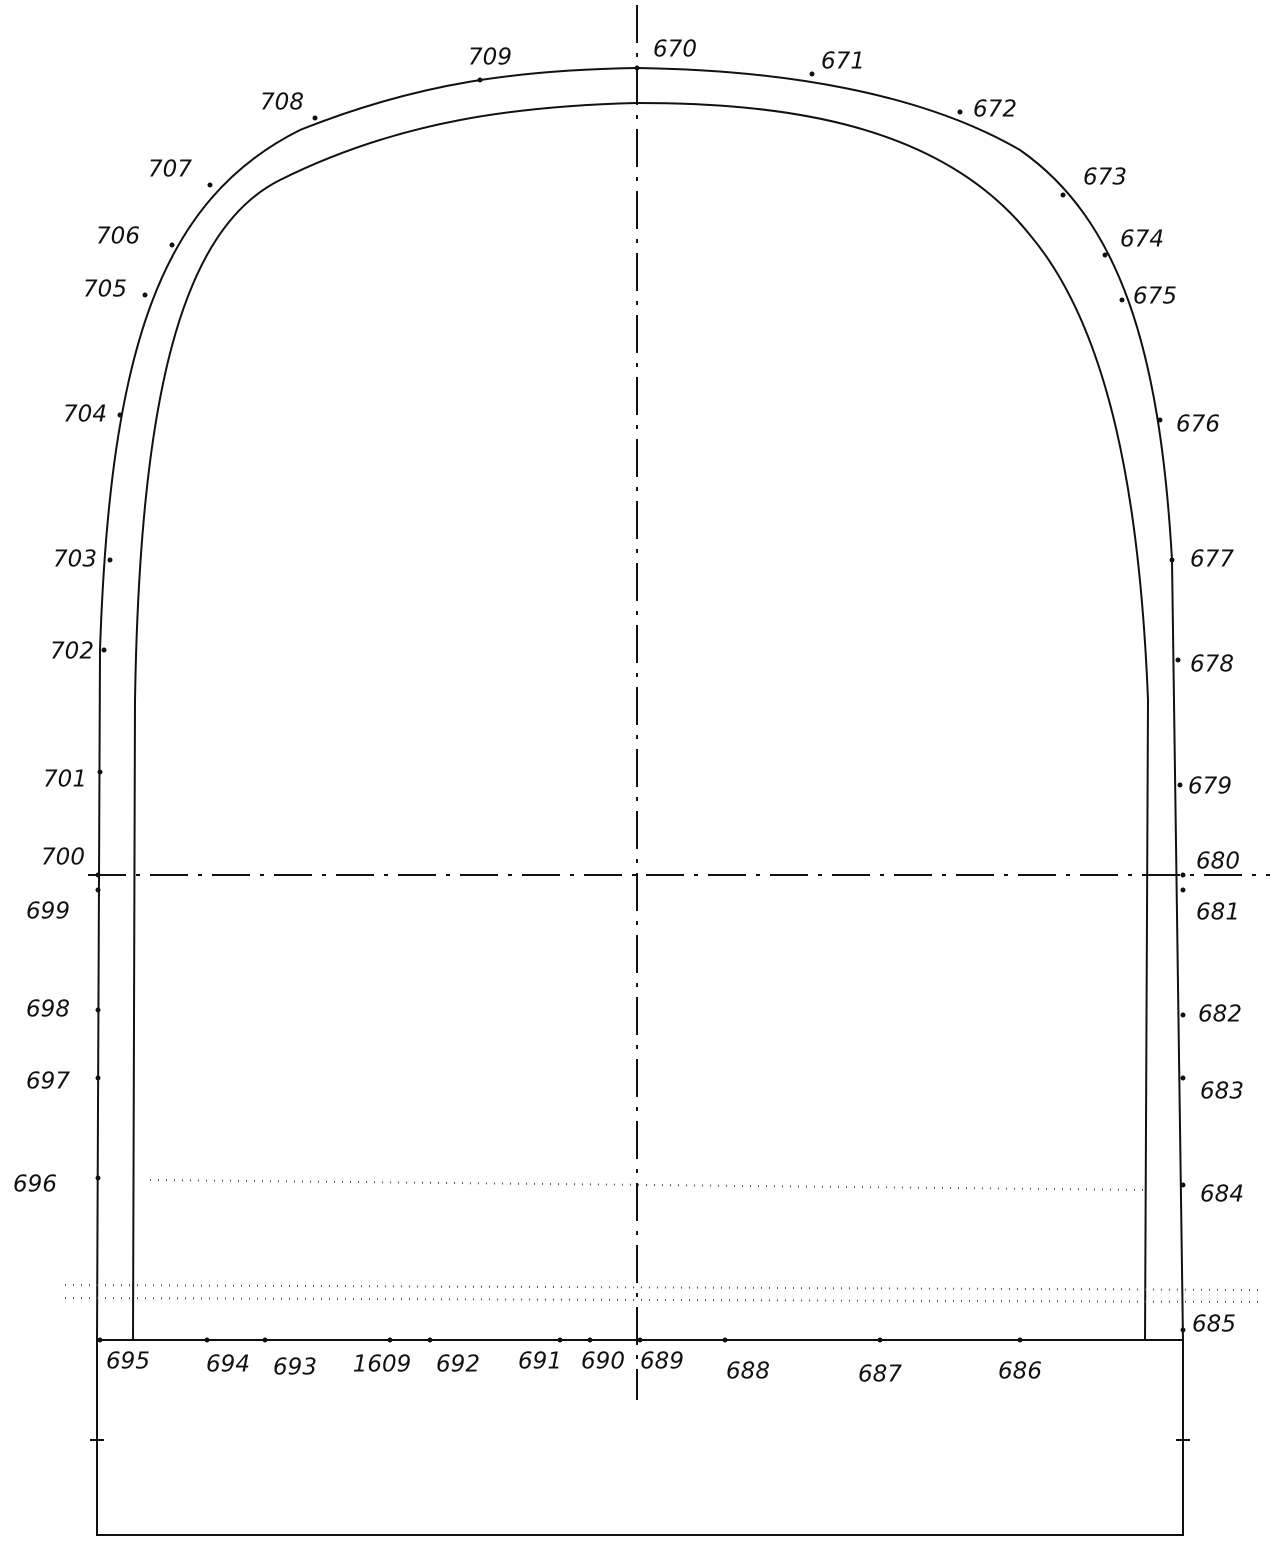 The image size is (1273, 1542). I want to click on station-label: 699, so click(48, 912).